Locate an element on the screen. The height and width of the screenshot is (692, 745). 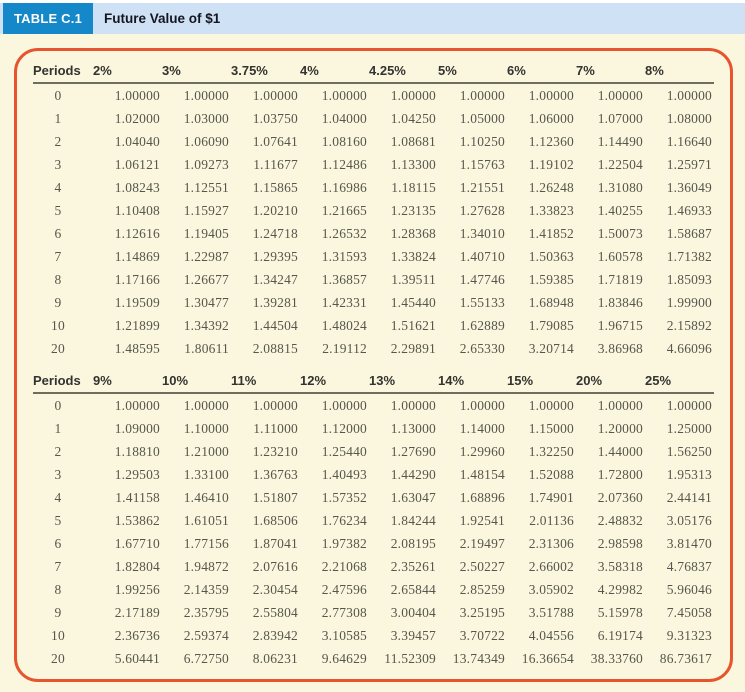
value-cell: 1.21551 is located at coordinates (482, 187).